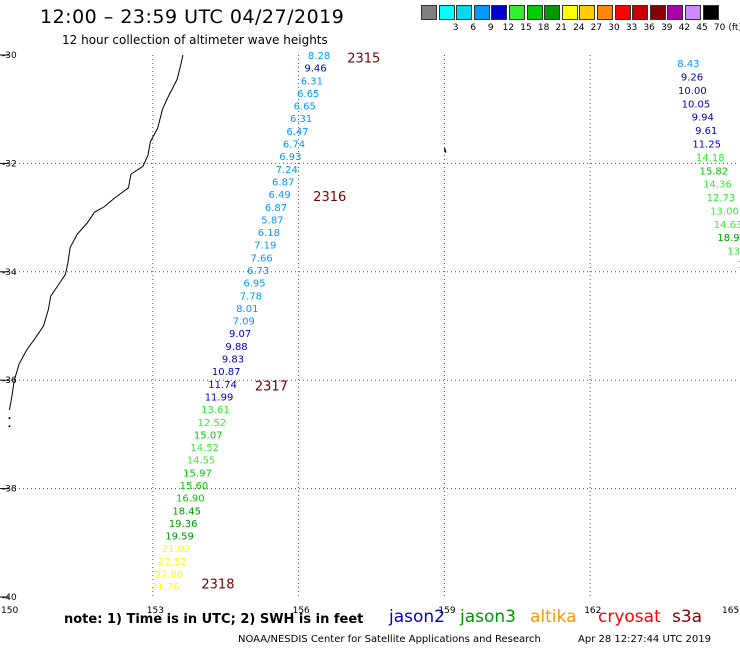 The image size is (740, 650). I want to click on swh-value: 6.73, so click(258, 271).